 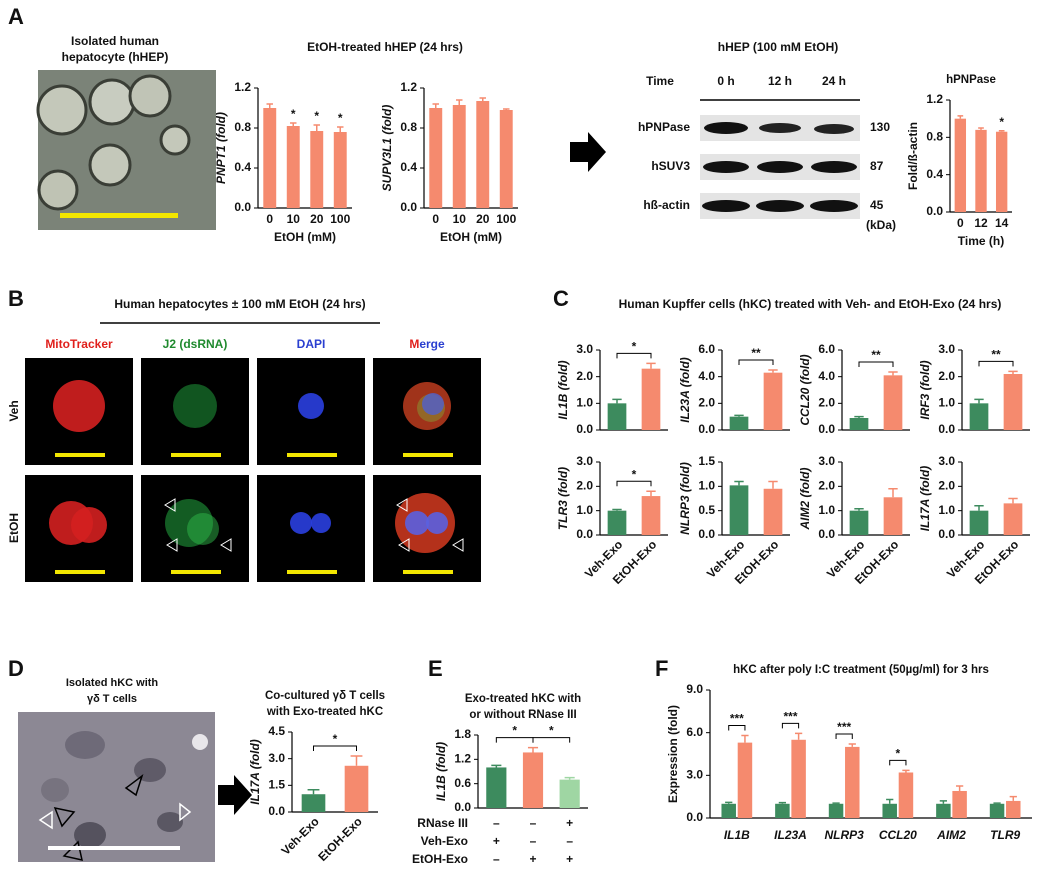 I want to click on y-tick-label: 0.8, so click(x=408, y=127).